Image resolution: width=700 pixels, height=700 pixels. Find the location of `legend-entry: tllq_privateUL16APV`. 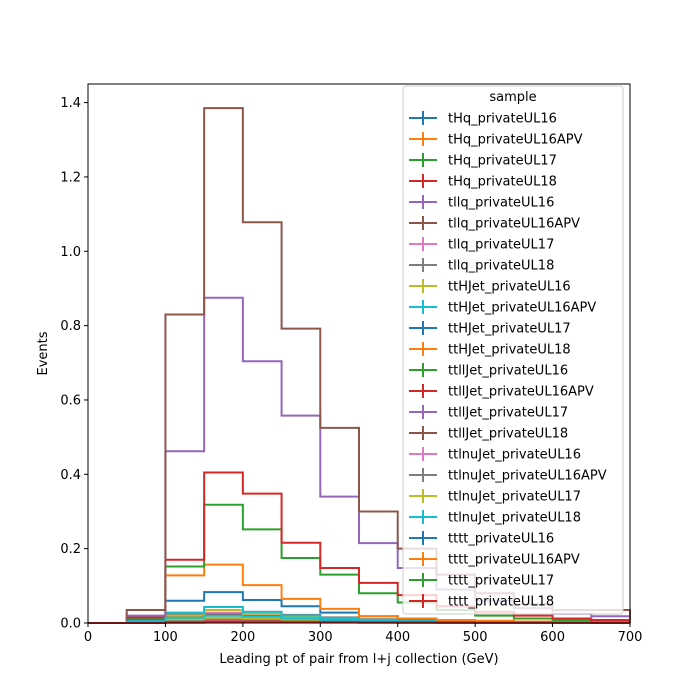

legend-entry: tllq_privateUL16APV is located at coordinates (494, 224).